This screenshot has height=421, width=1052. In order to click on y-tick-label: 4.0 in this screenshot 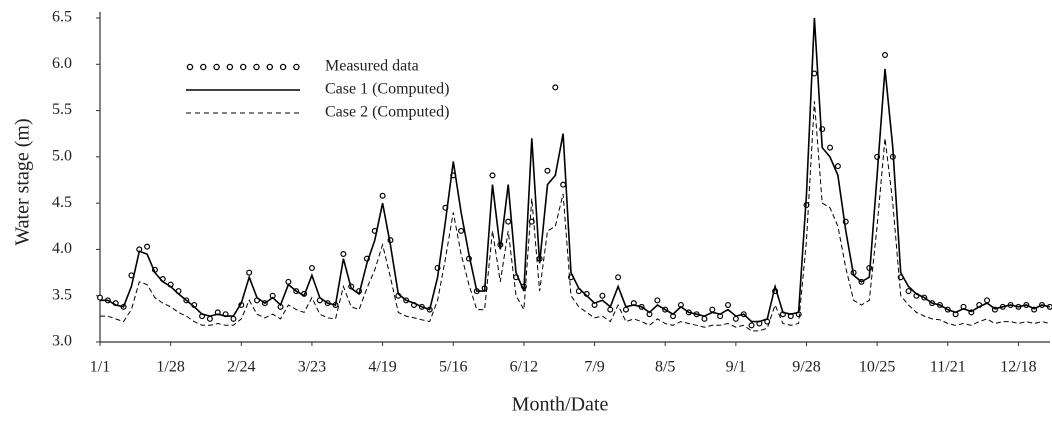, I will do `click(62, 248)`.